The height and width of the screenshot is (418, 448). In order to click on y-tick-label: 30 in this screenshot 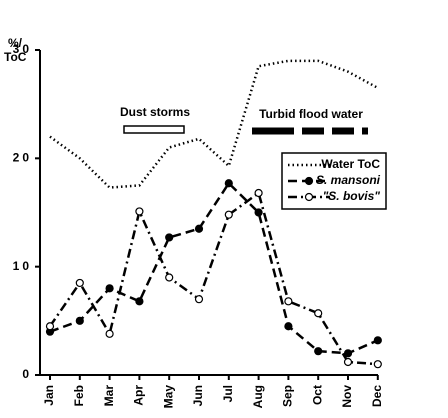, I will do `click(22, 49)`.